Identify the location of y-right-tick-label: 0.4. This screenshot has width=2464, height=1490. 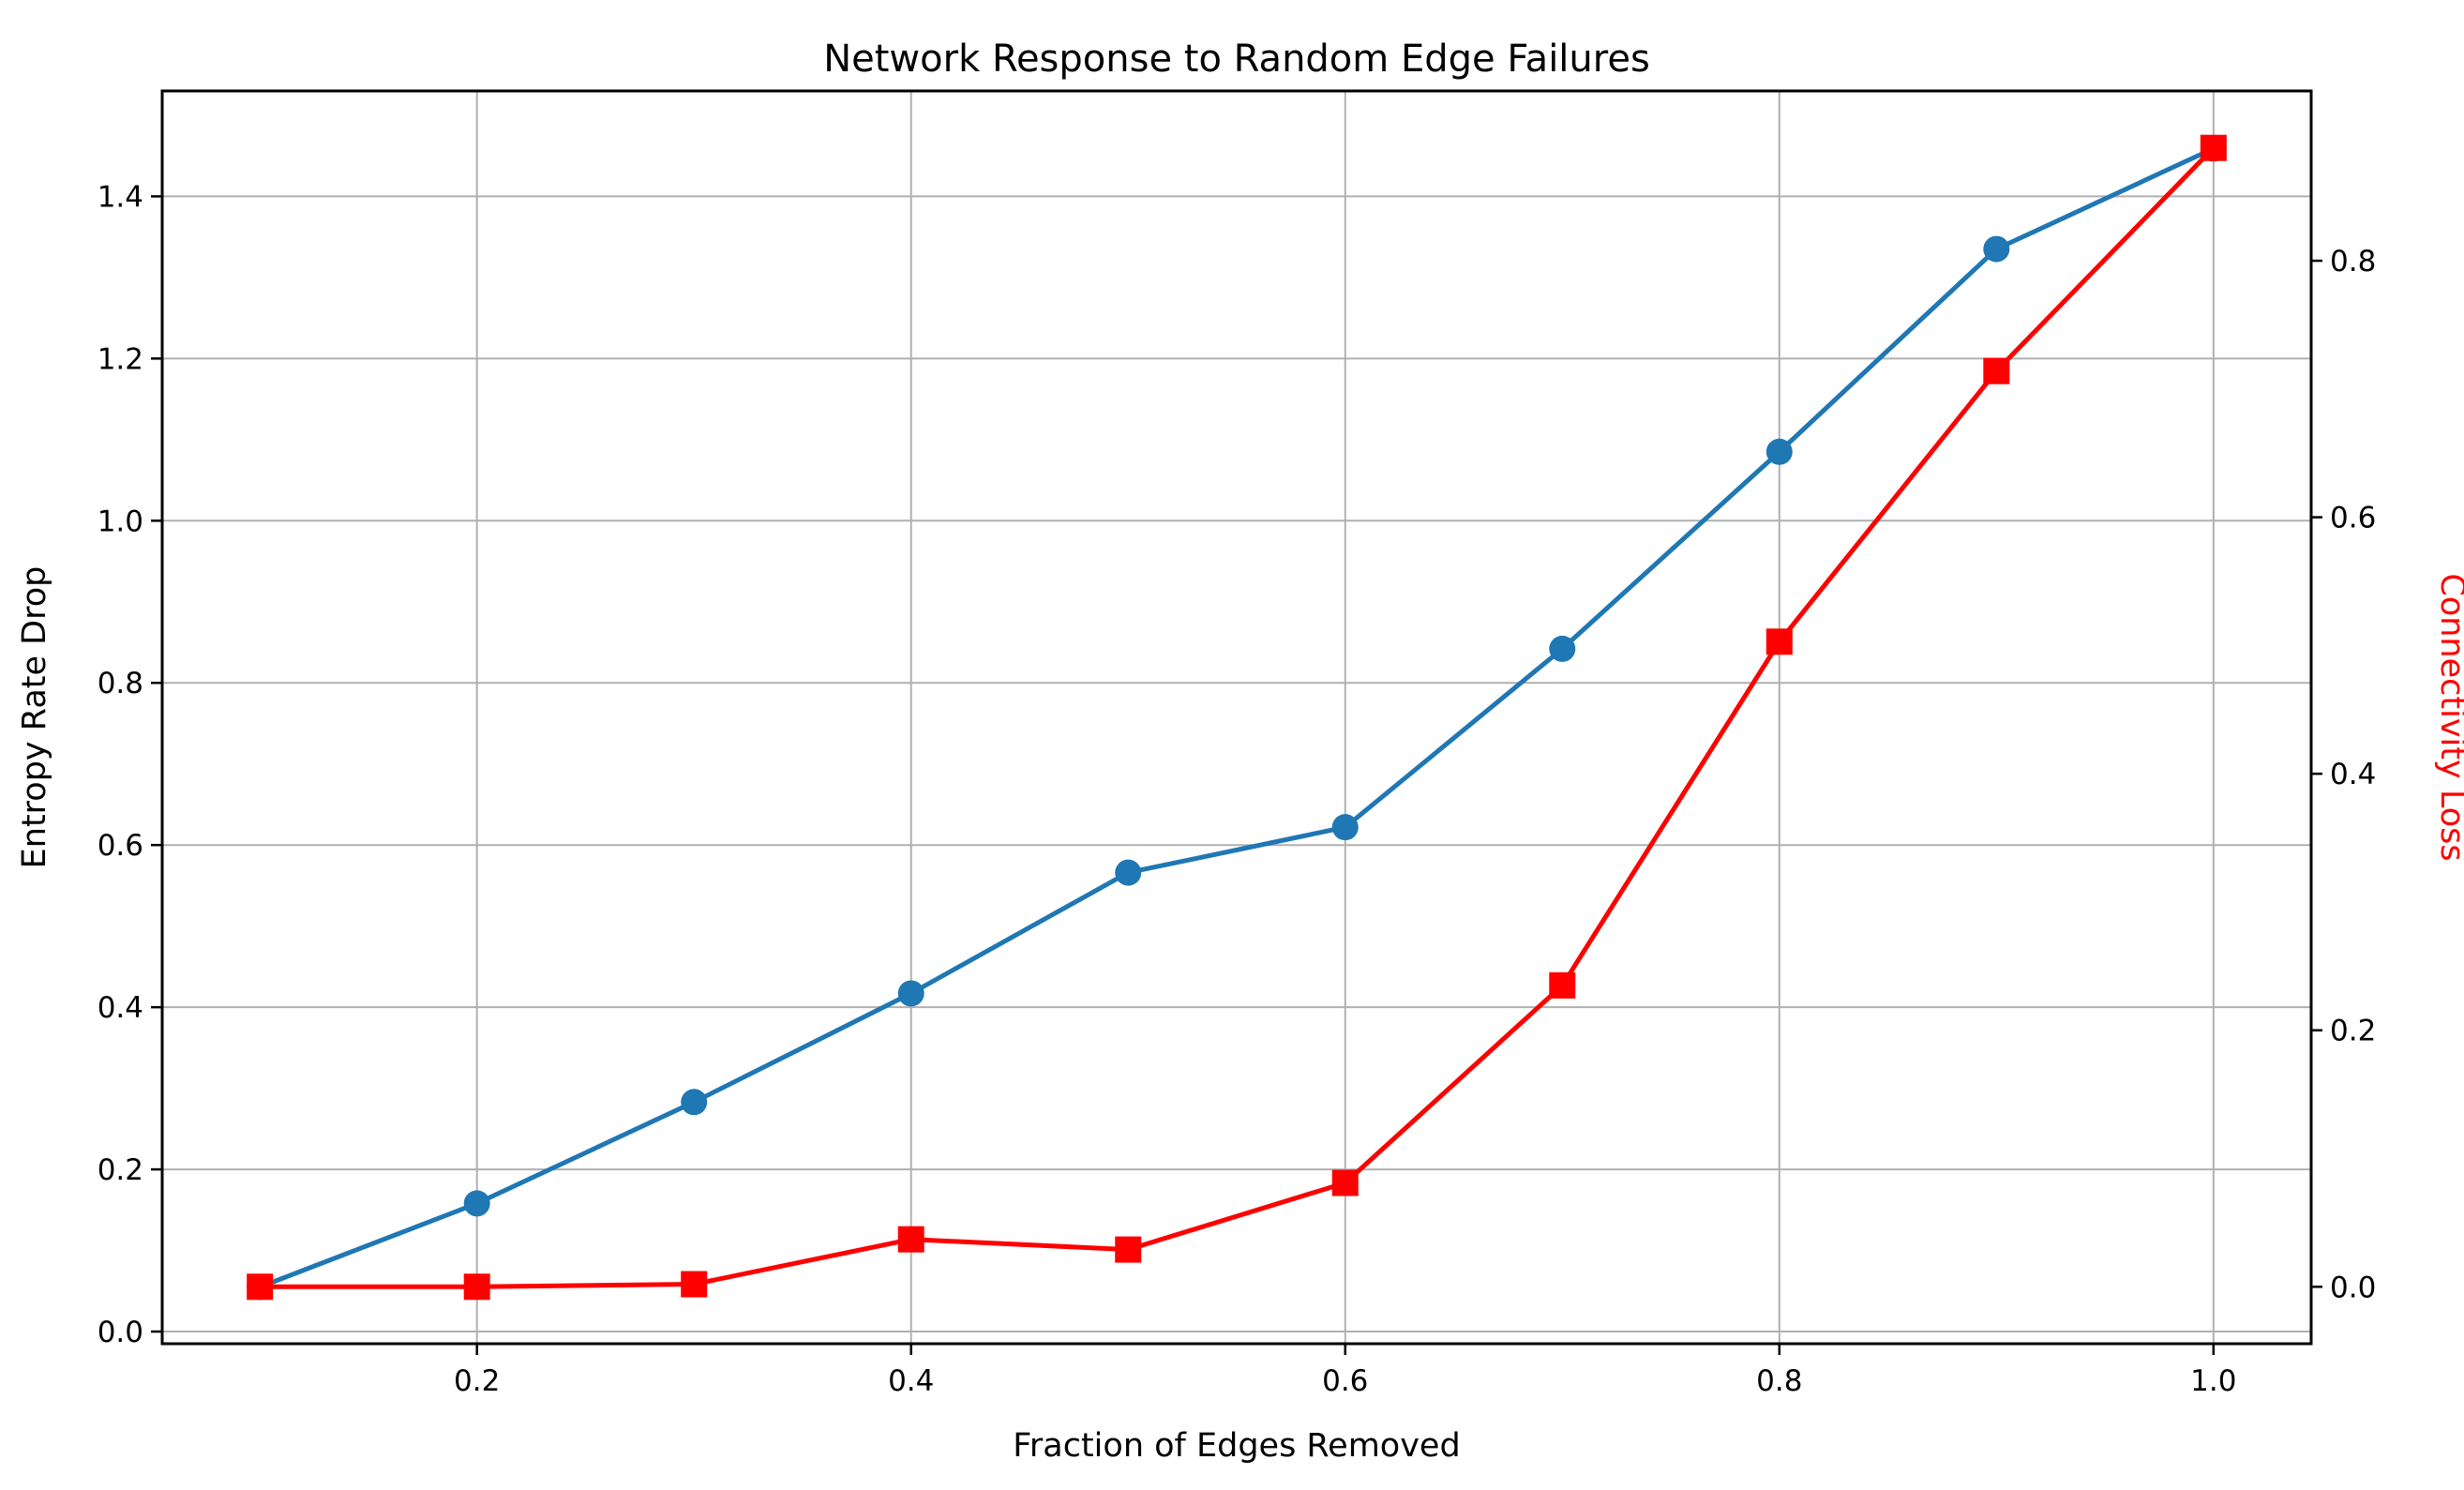
(2353, 774).